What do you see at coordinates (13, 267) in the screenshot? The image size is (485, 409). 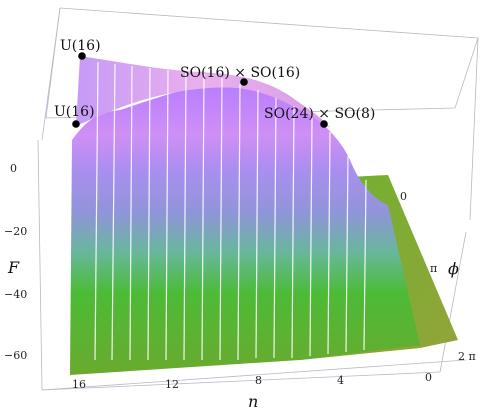 I see `f-axis-label: F` at bounding box center [13, 267].